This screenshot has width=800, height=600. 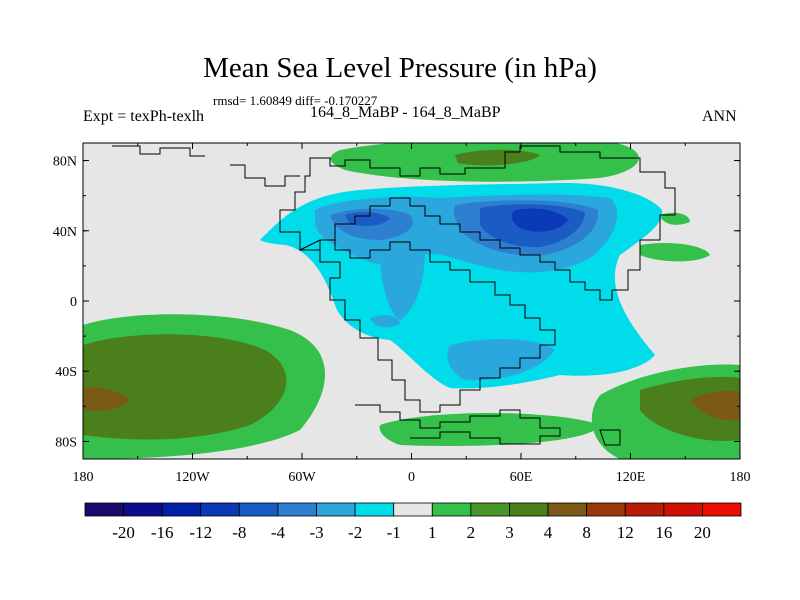 What do you see at coordinates (66, 372) in the screenshot?
I see `y-tick-label: 40S` at bounding box center [66, 372].